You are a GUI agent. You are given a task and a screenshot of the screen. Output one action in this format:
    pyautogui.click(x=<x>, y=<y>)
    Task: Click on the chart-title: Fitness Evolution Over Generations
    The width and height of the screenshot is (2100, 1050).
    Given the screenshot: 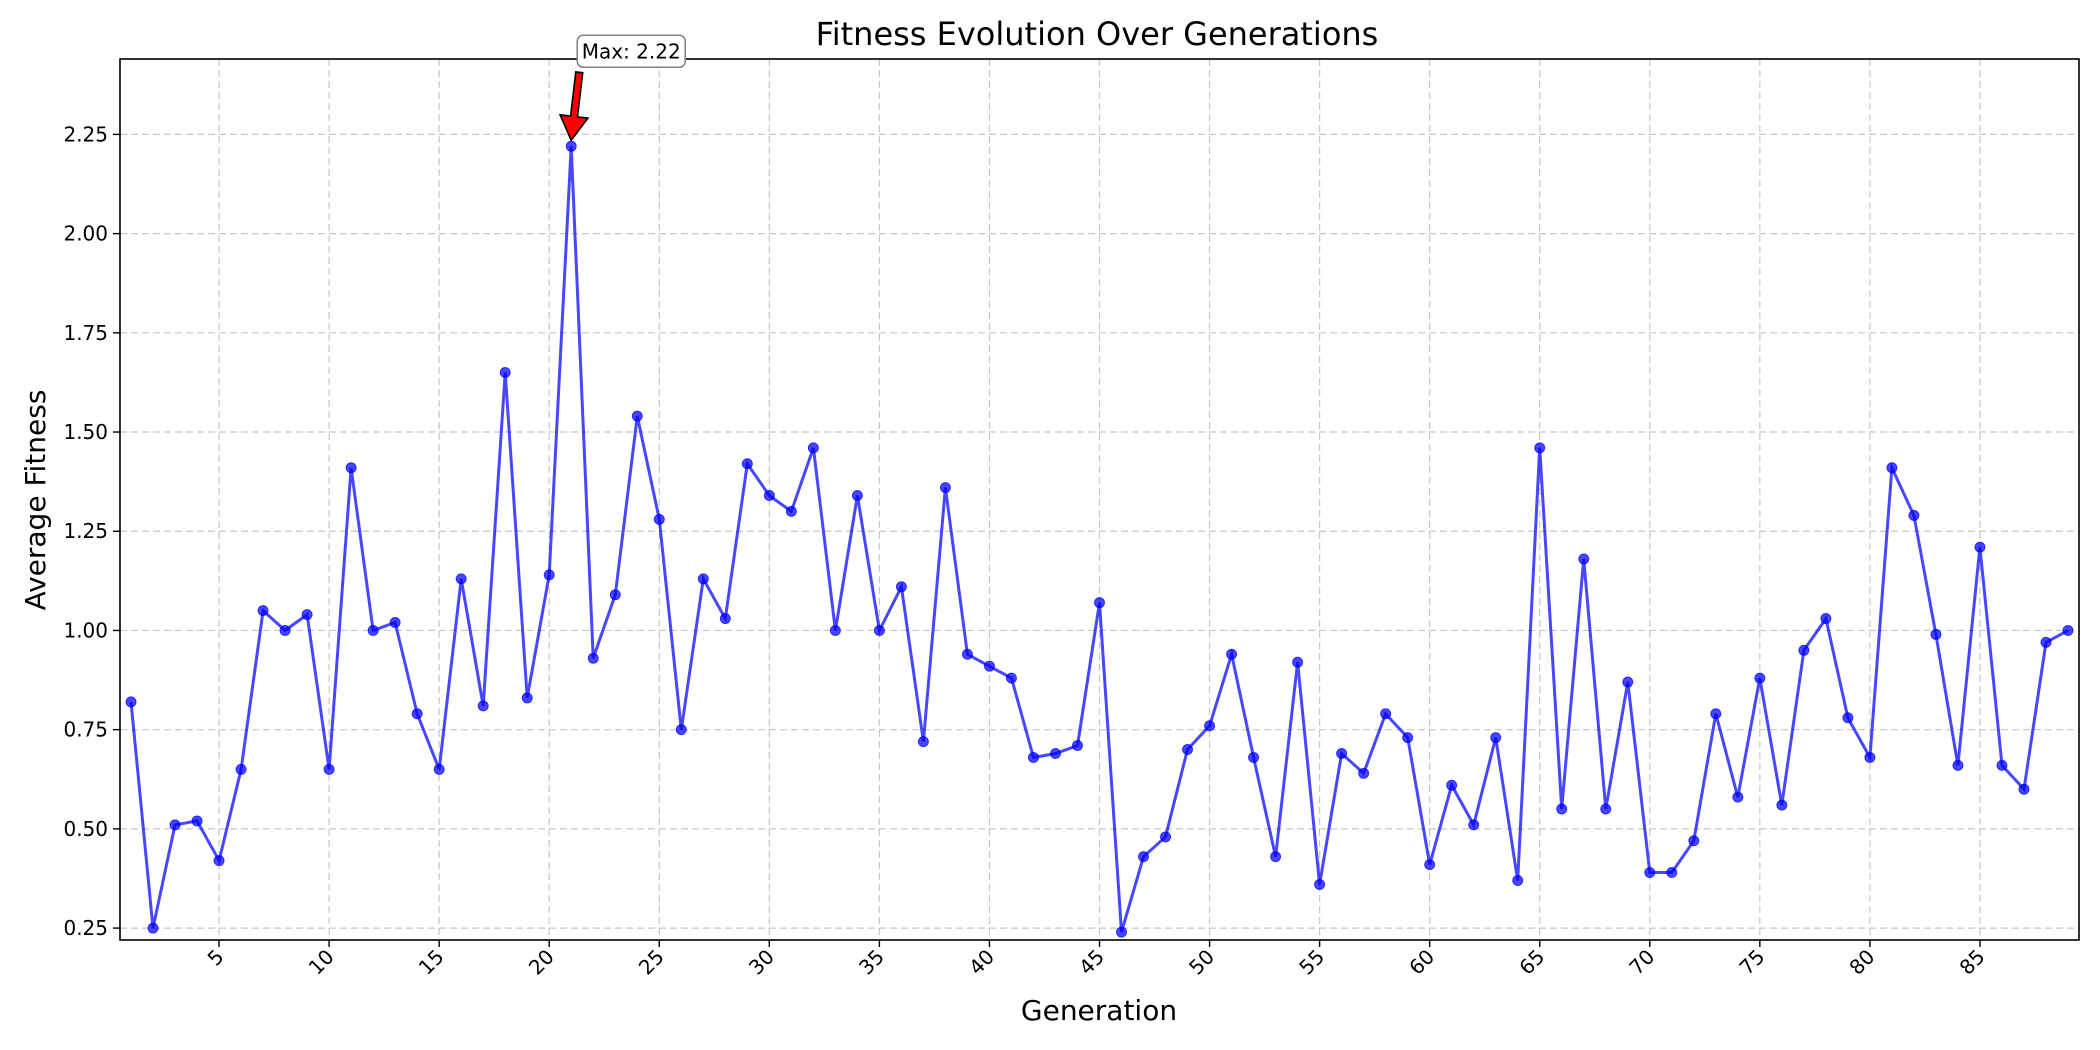 What is the action you would take?
    pyautogui.click(x=1097, y=34)
    